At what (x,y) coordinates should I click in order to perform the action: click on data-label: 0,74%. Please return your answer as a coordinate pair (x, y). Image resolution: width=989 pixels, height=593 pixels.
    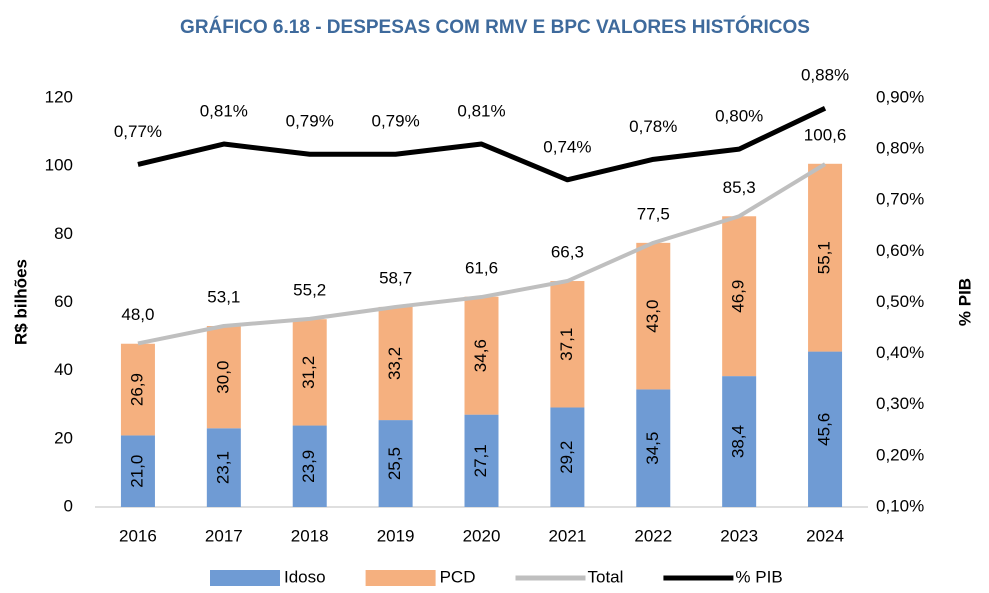
    Looking at the image, I should click on (567, 146).